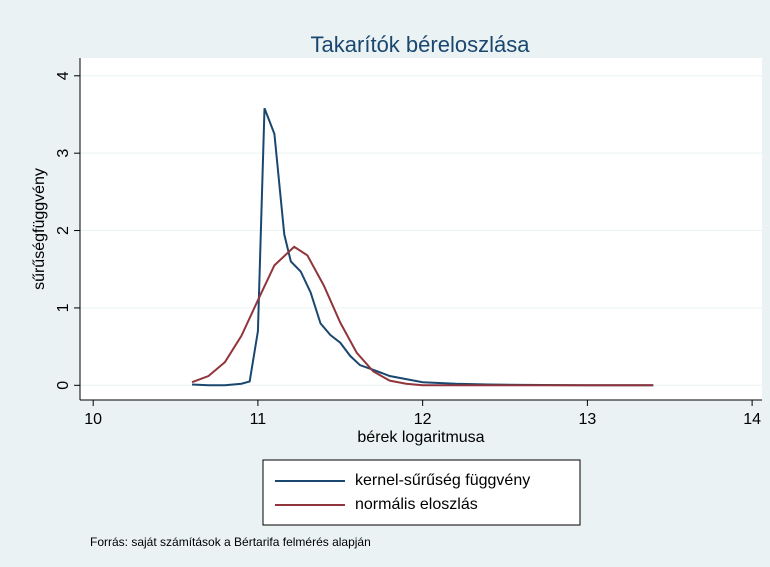 This screenshot has width=770, height=567. What do you see at coordinates (63, 230) in the screenshot?
I see `y-tick-label: 2` at bounding box center [63, 230].